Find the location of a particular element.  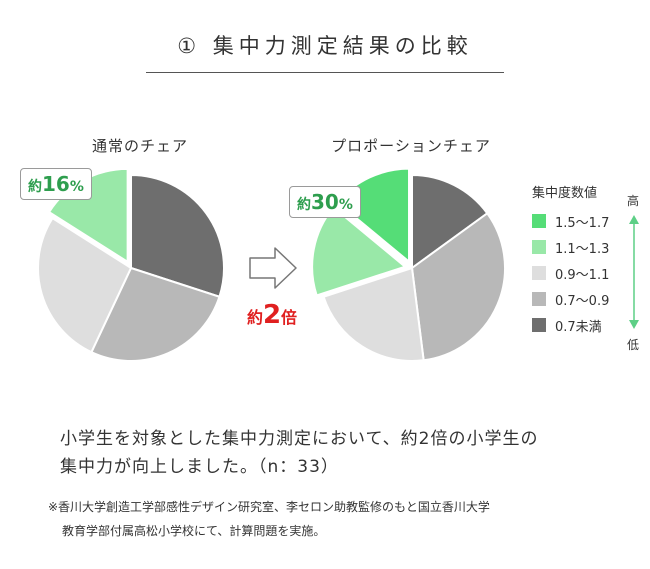

callout-value: 30 is located at coordinates (325, 202).